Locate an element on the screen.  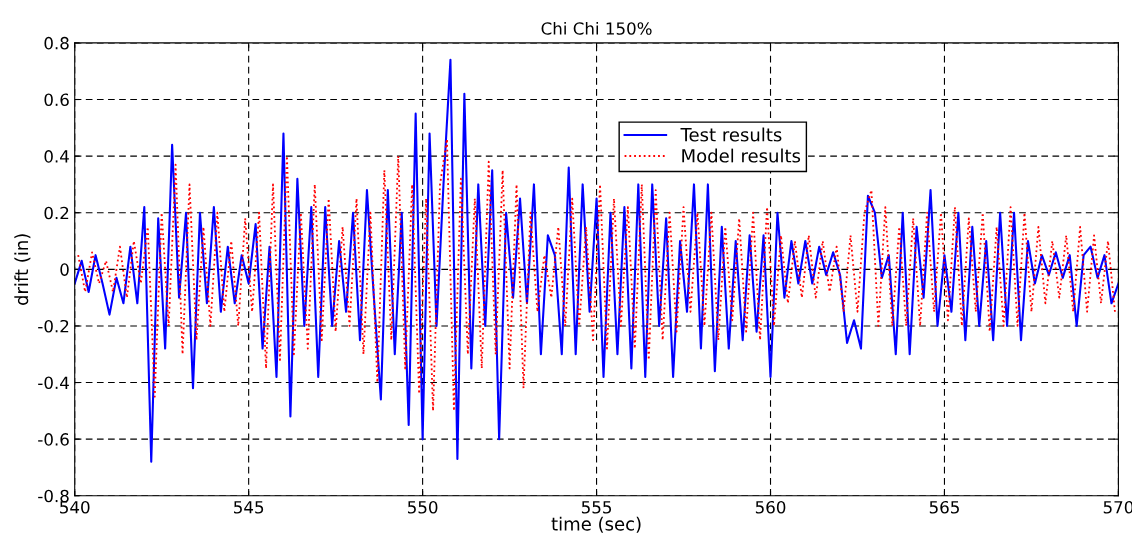
x-tick-label: 550 is located at coordinates (422, 507).